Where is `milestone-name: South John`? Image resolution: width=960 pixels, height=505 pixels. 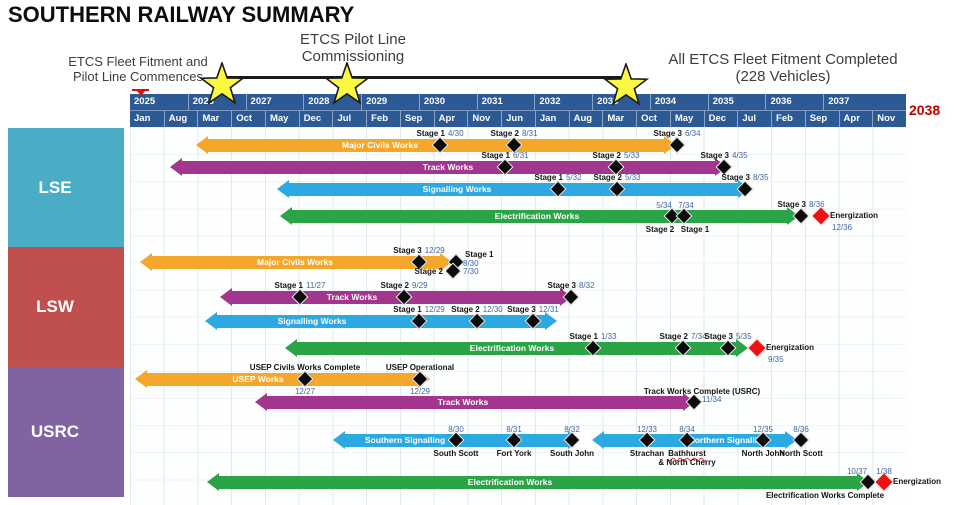
milestone-name: South John is located at coordinates (572, 453).